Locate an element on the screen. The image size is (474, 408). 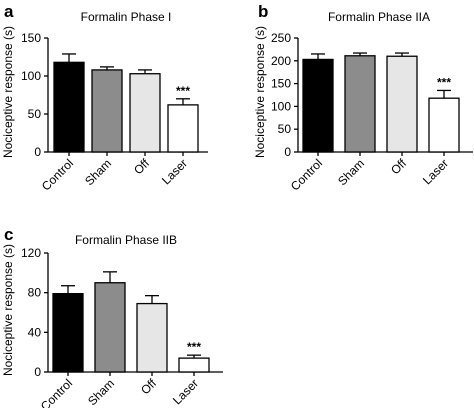
panel-a-y-tick-label-0: 0 is located at coordinates (37, 152).